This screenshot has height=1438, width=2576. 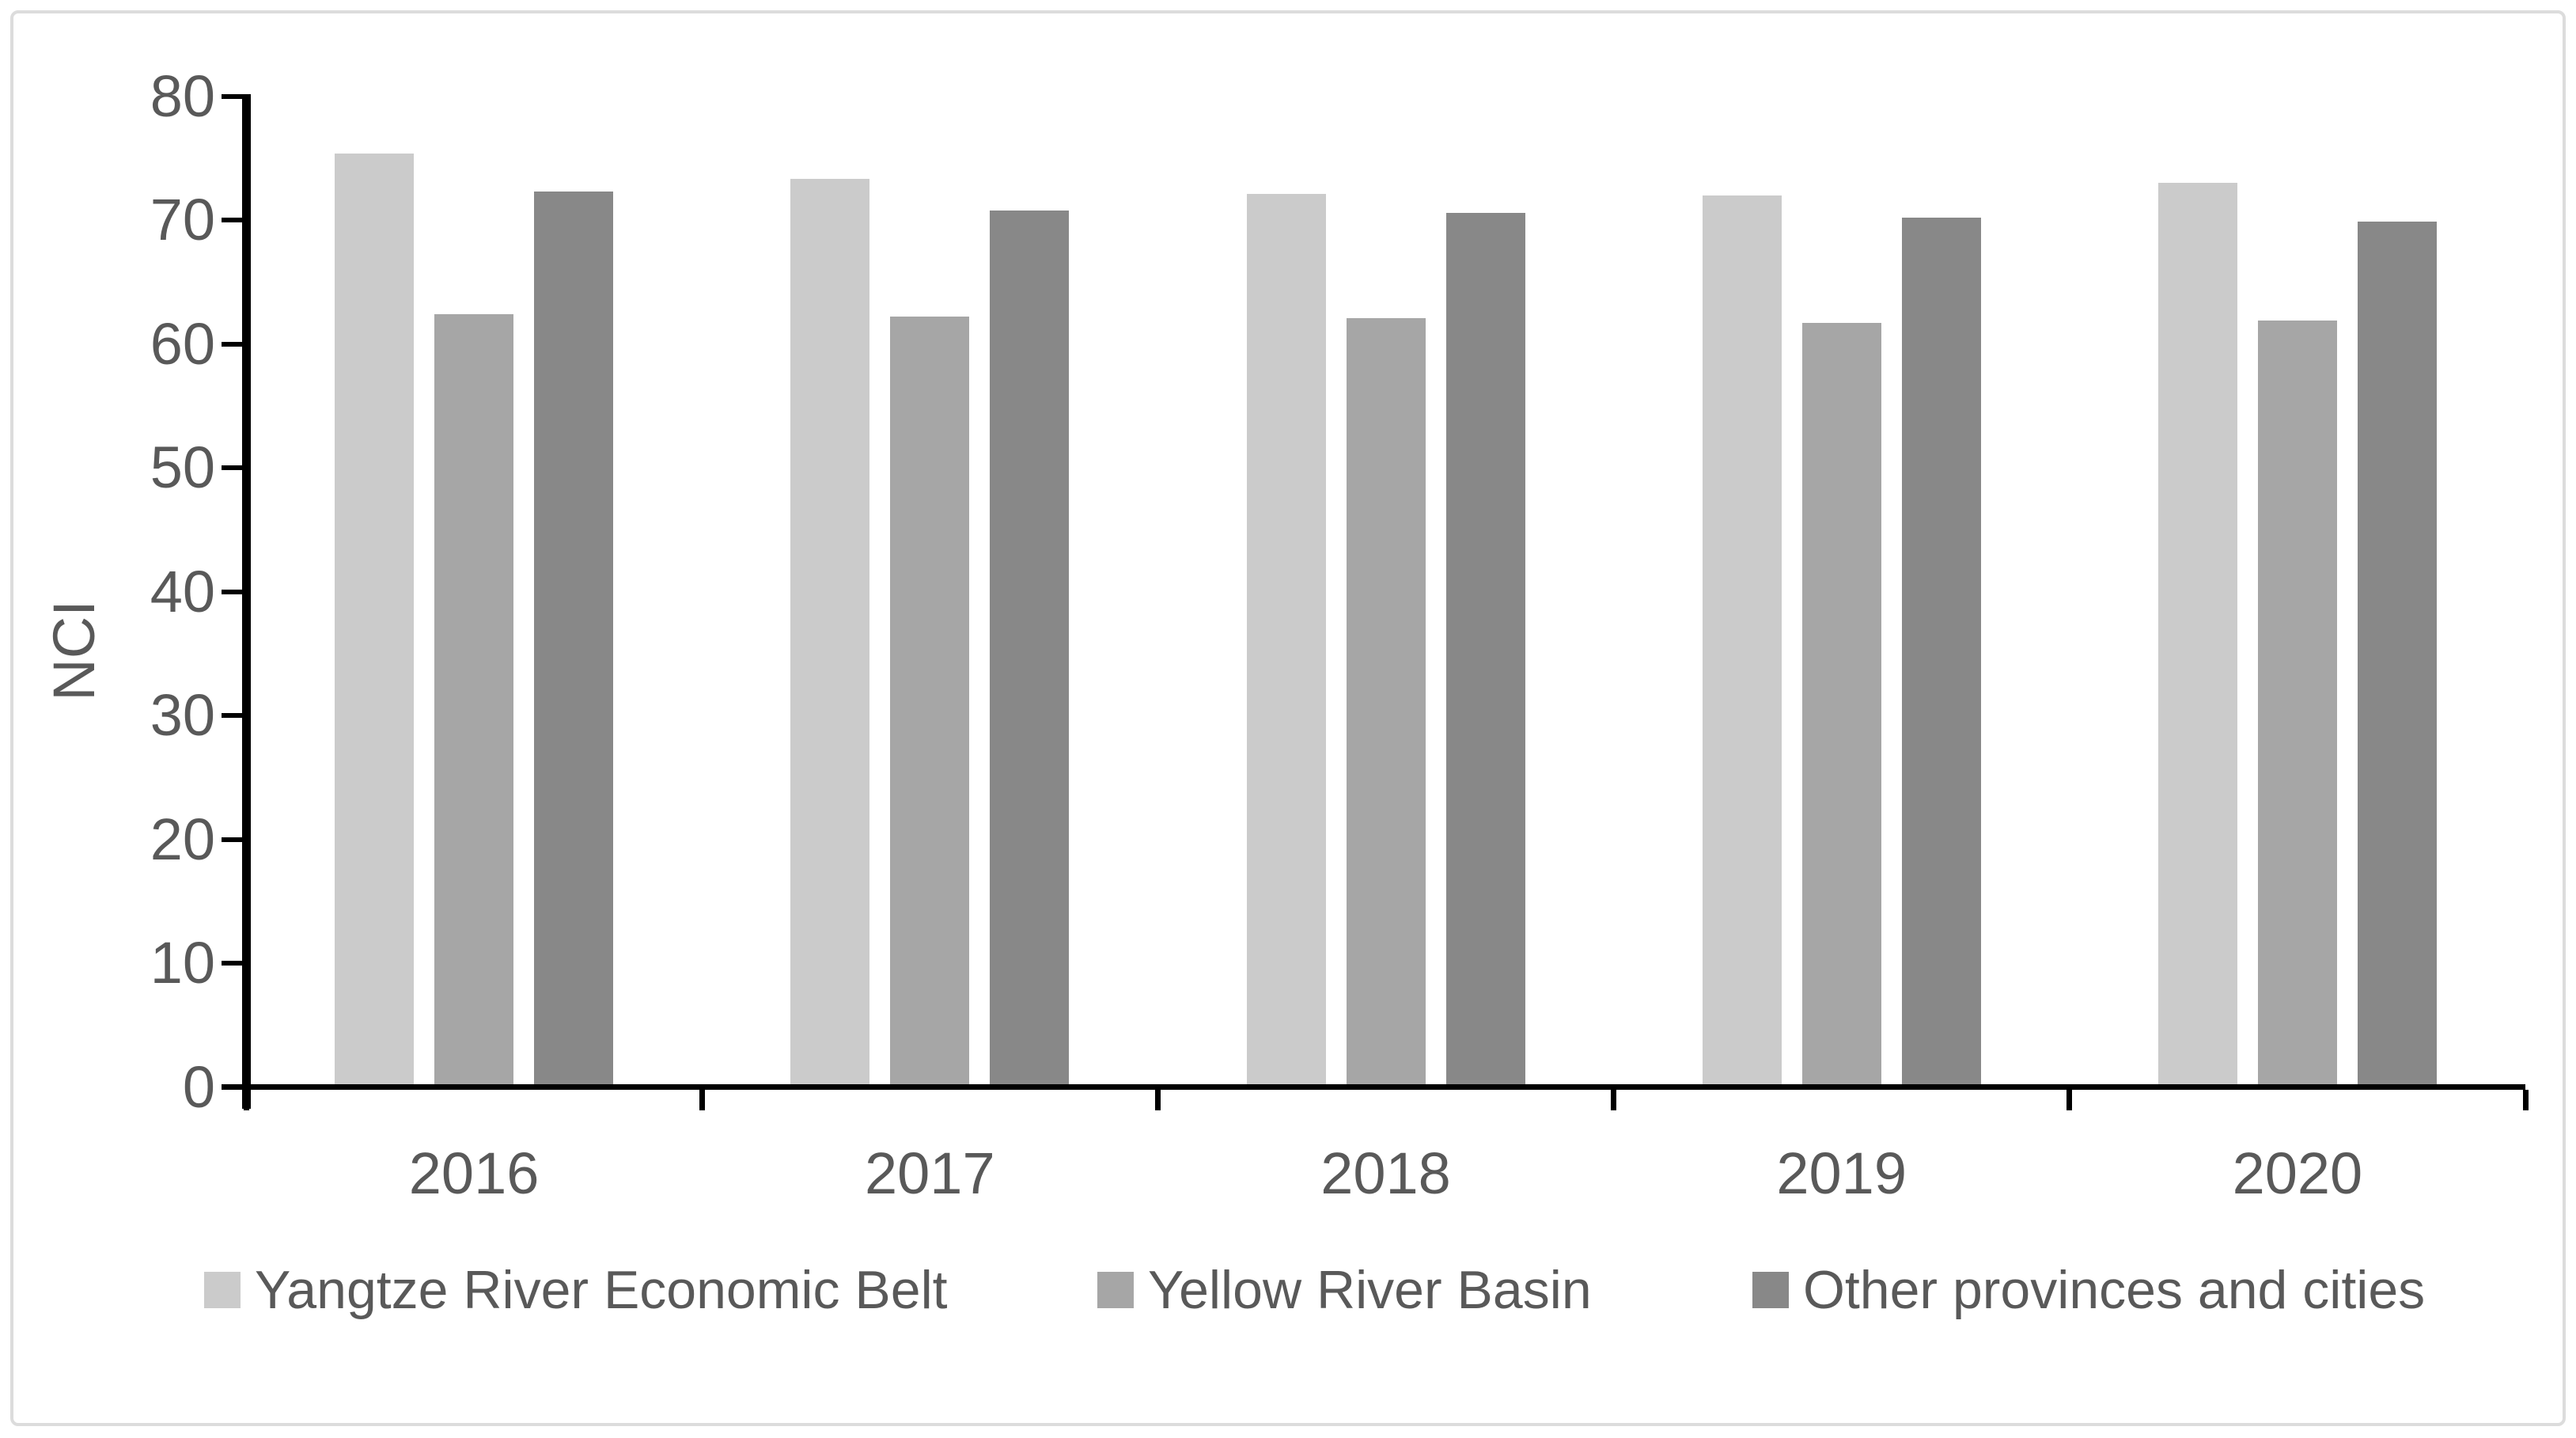 What do you see at coordinates (1385, 1173) in the screenshot?
I see `x-category-label: 2018` at bounding box center [1385, 1173].